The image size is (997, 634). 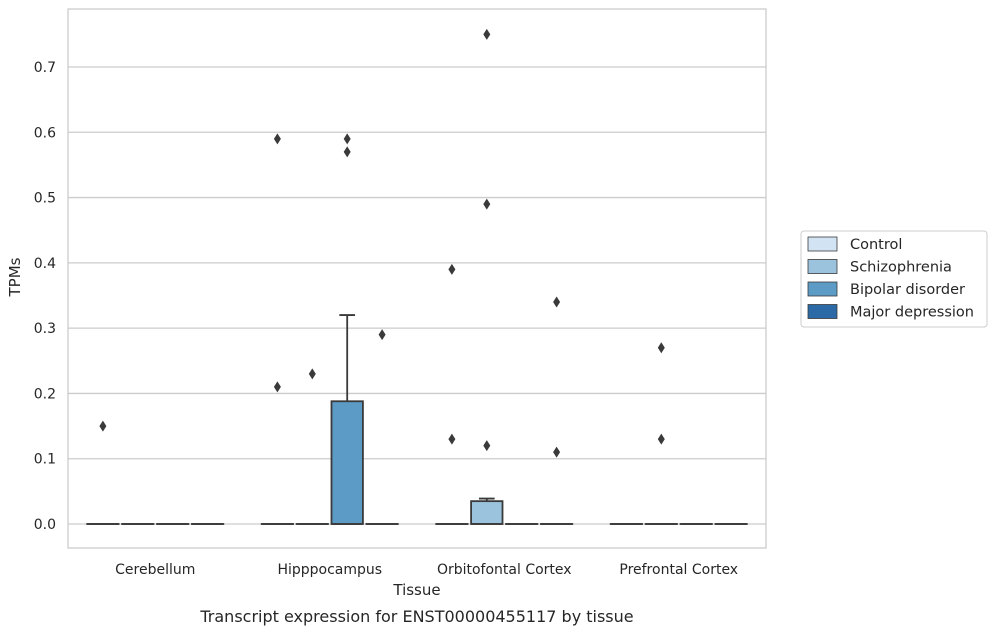 I want to click on y-tick-label: 0.4, so click(x=45, y=264).